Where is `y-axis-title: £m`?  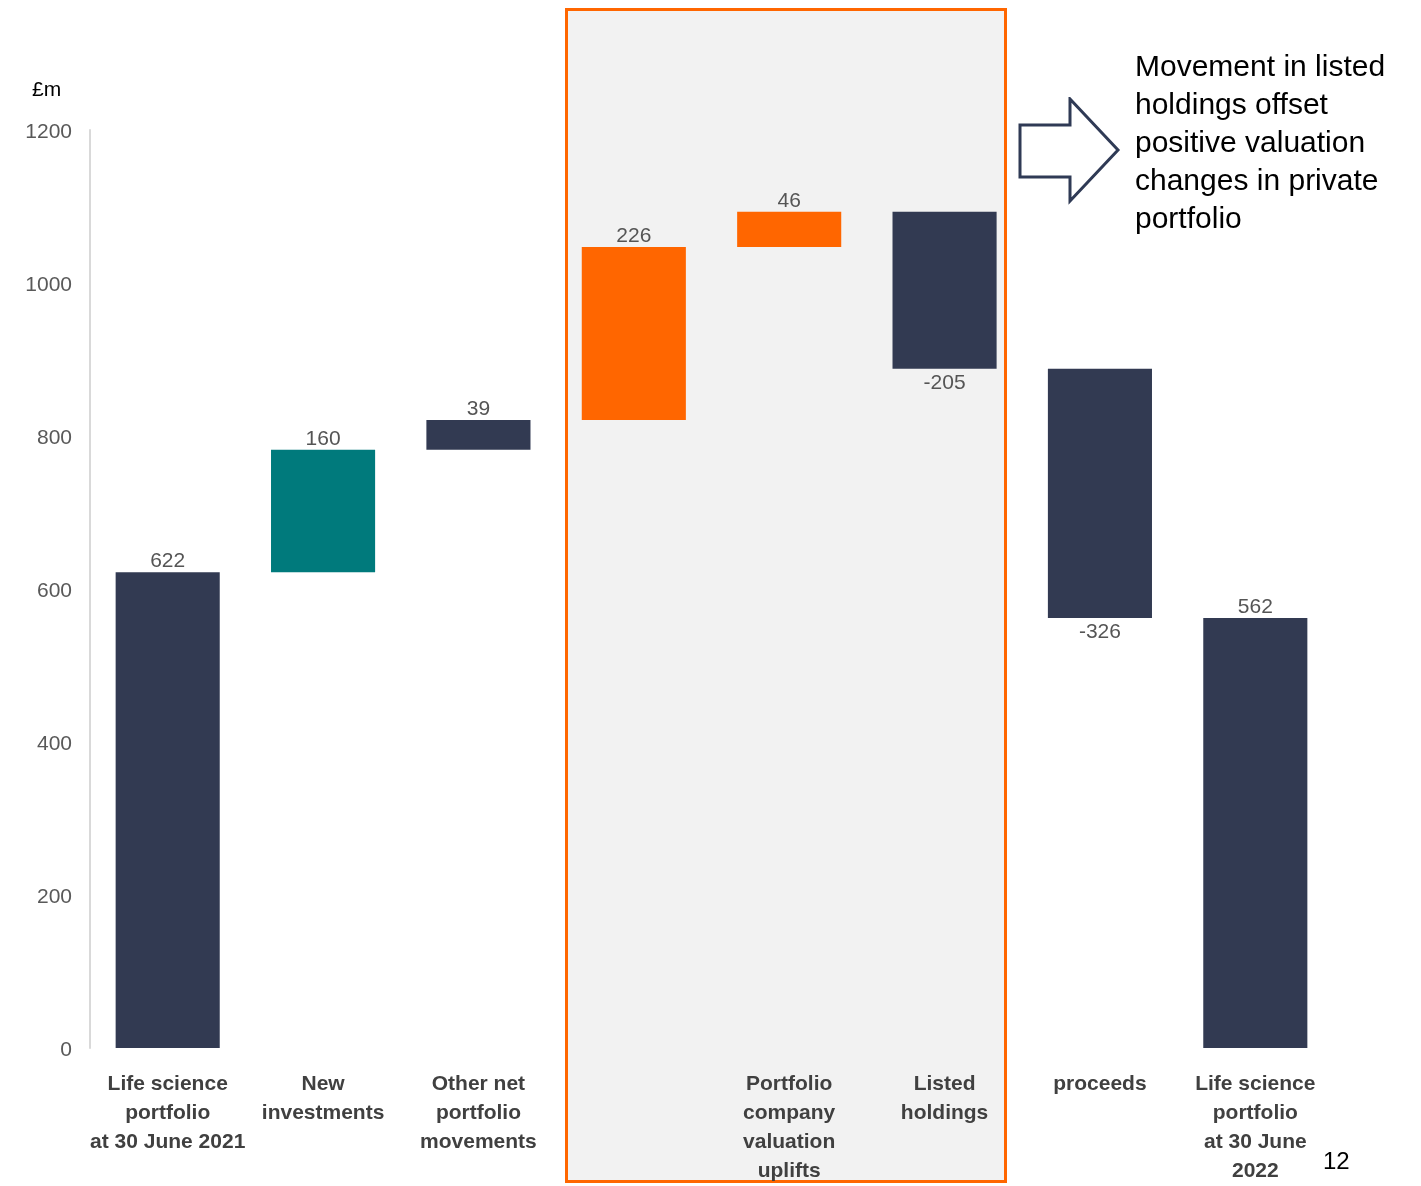
y-axis-title: £m is located at coordinates (47, 88).